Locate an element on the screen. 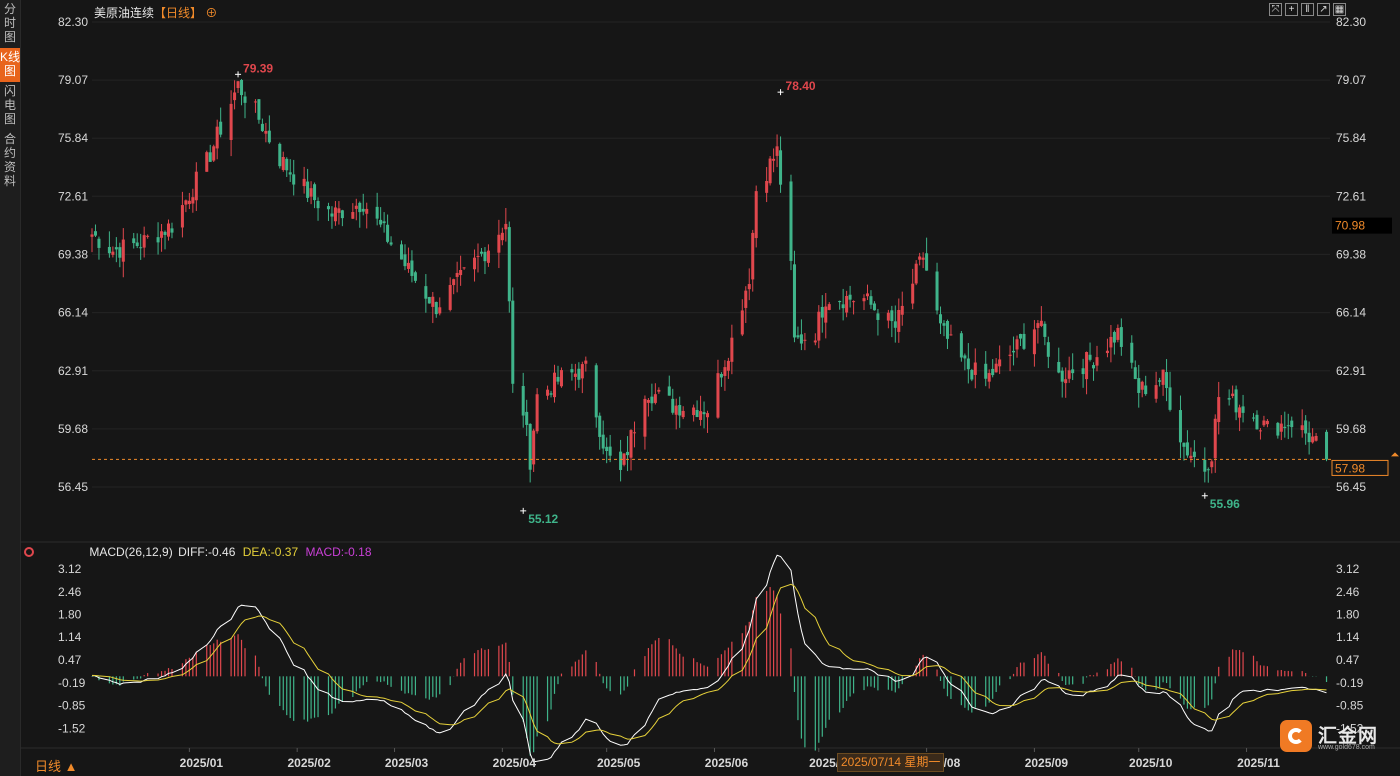 The width and height of the screenshot is (1400, 776). macd-tick-label: 2.46 is located at coordinates (1348, 592).